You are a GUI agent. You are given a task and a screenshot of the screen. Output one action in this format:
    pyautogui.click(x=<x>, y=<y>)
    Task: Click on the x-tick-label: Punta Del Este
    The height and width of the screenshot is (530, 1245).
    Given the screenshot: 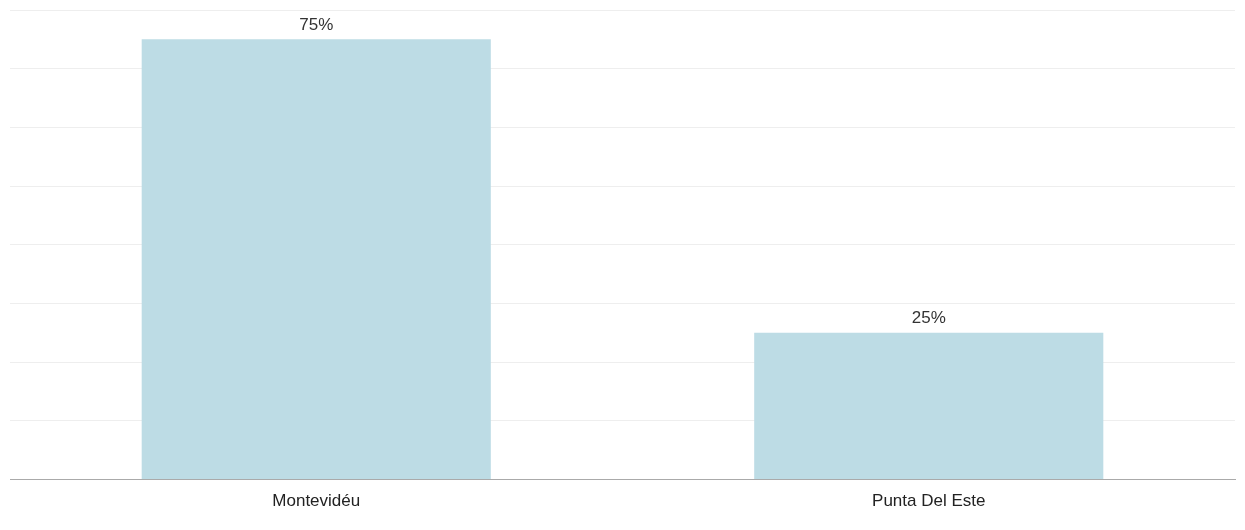 What is the action you would take?
    pyautogui.click(x=929, y=501)
    